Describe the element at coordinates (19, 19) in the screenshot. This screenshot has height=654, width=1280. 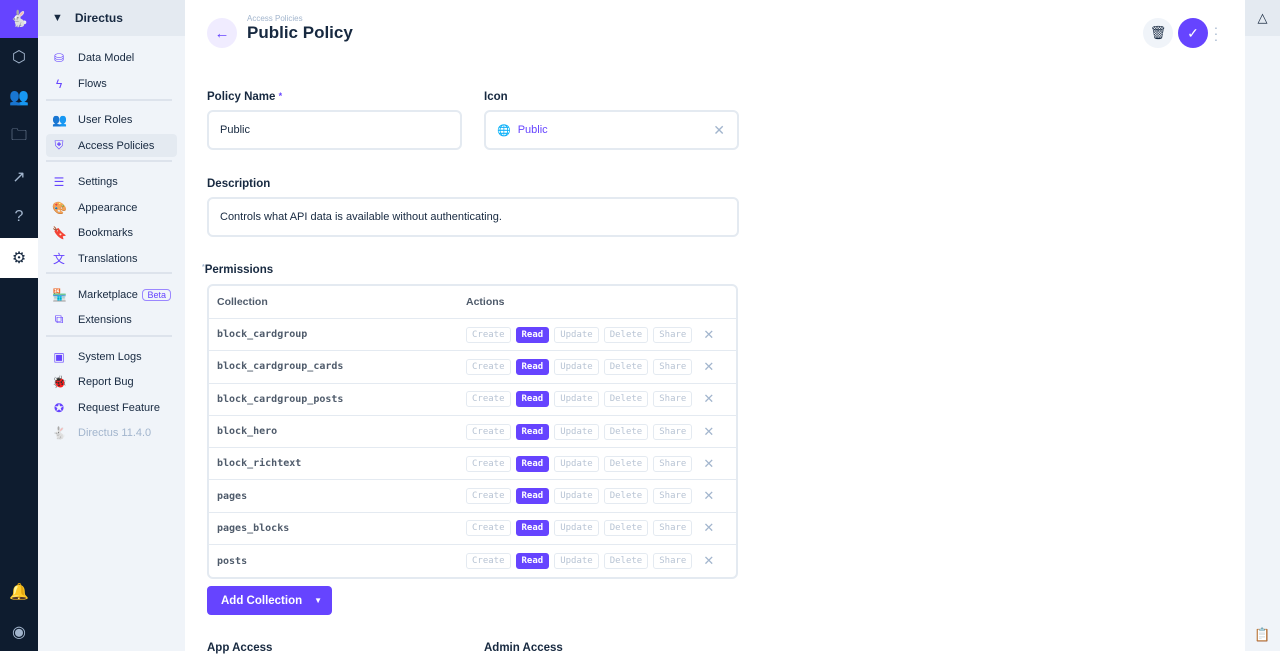
I see `directus-logo: 🐇` at that location.